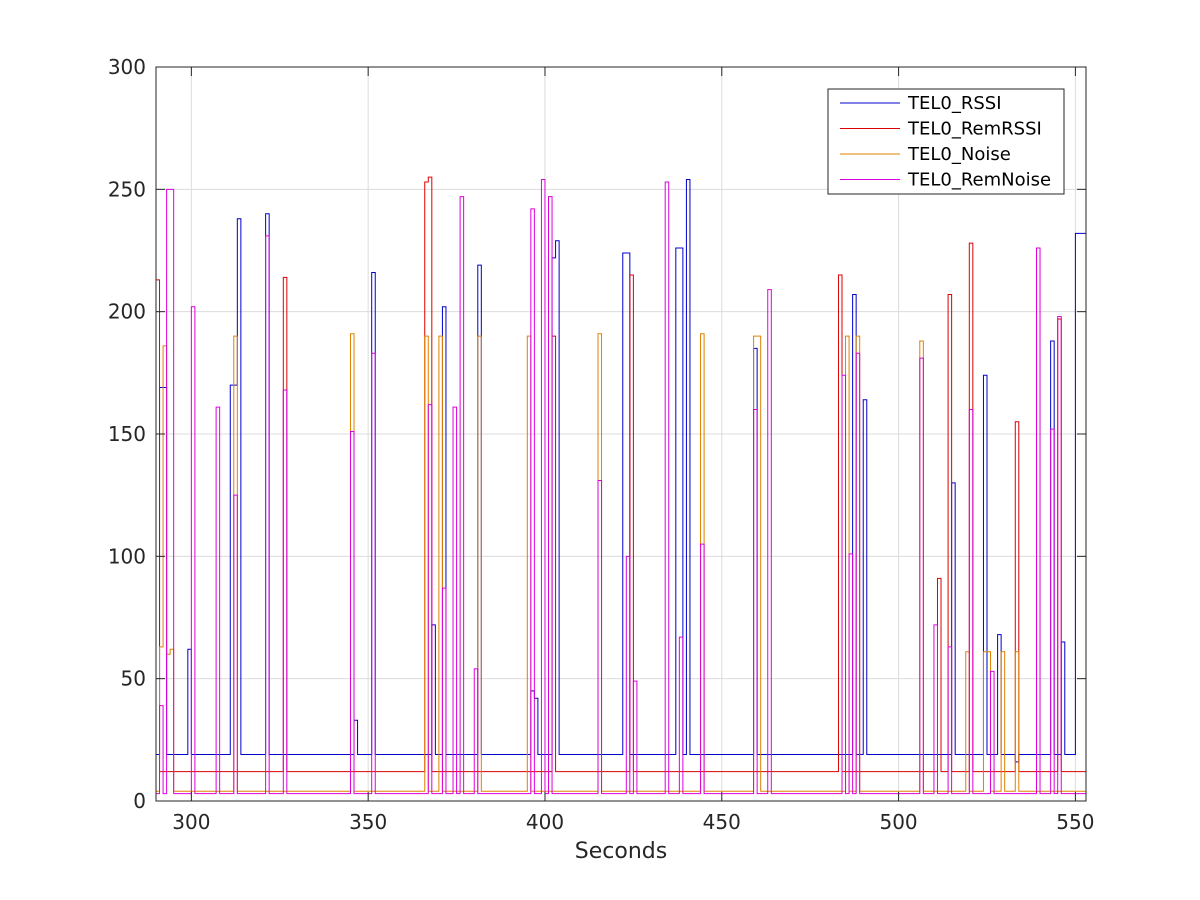  I want to click on x-tick-label: 500, so click(898, 822).